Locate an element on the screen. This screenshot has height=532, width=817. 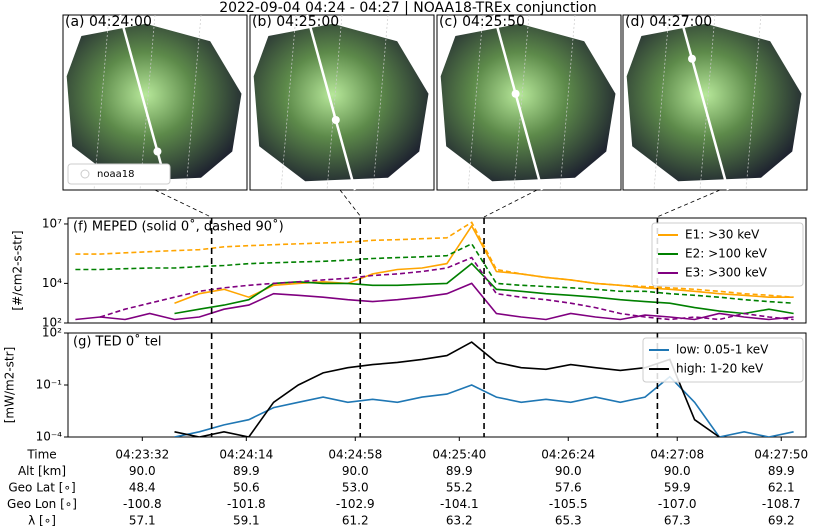
row-label: Alt [km] is located at coordinates (42, 471).